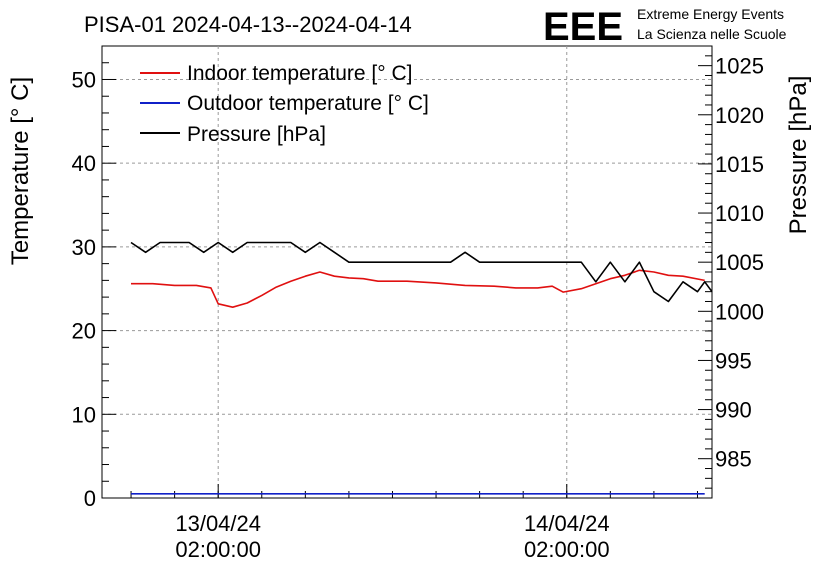 The height and width of the screenshot is (572, 836). I want to click on chart-title: PISA-01 2024-04-13--2024-04-14, so click(248, 24).